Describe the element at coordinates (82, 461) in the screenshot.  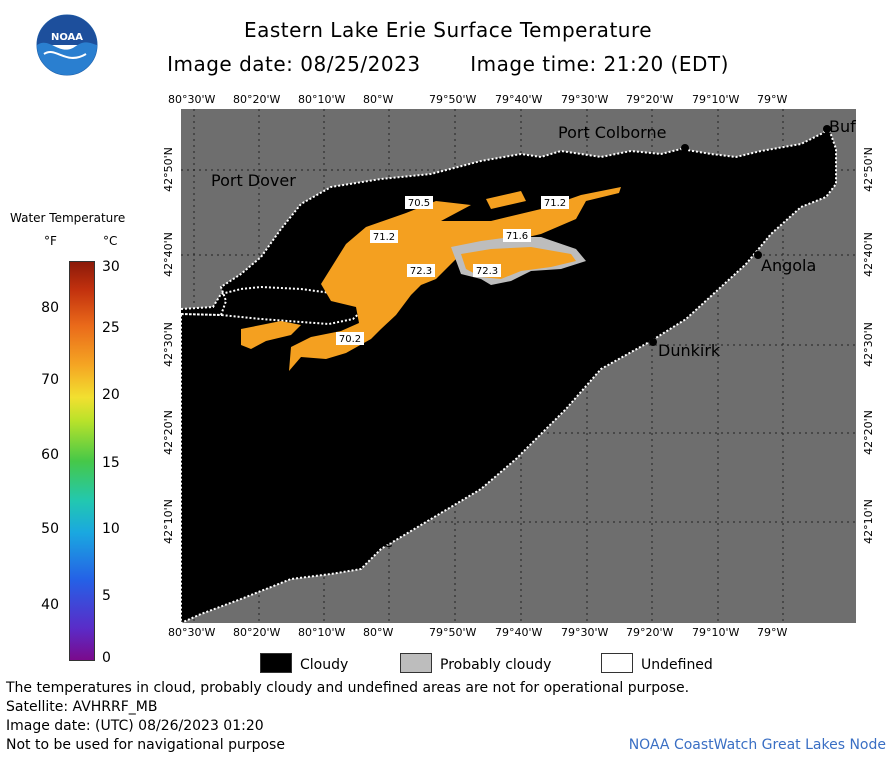
I see `color-scale-bar` at that location.